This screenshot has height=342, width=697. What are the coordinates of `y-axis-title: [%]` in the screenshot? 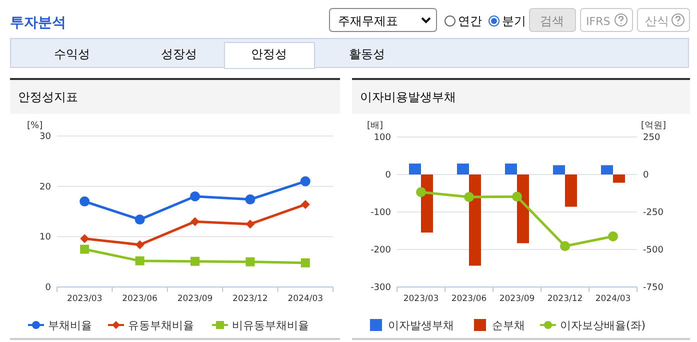 It's located at (35, 126).